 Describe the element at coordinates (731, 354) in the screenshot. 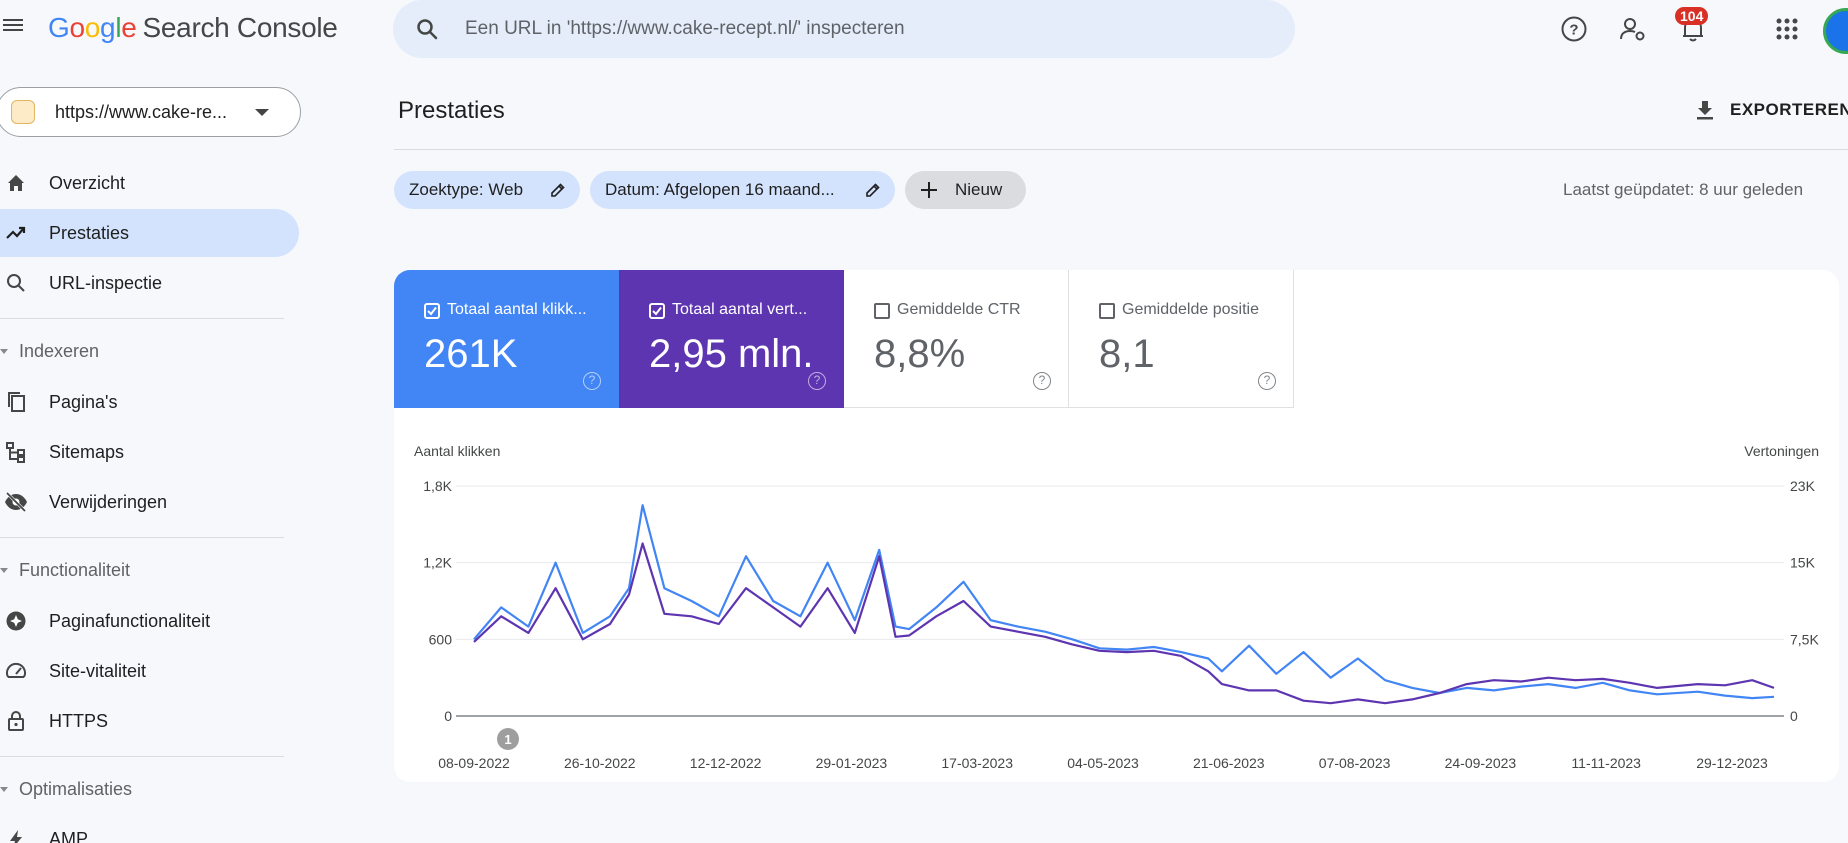

I see `metric-value: 2,95 mln.` at that location.